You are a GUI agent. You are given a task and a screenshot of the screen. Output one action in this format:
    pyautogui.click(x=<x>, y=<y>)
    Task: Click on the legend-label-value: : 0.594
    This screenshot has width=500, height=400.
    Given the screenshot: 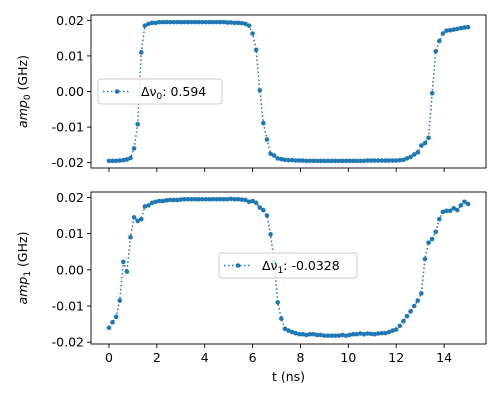 What is the action you would take?
    pyautogui.click(x=184, y=91)
    